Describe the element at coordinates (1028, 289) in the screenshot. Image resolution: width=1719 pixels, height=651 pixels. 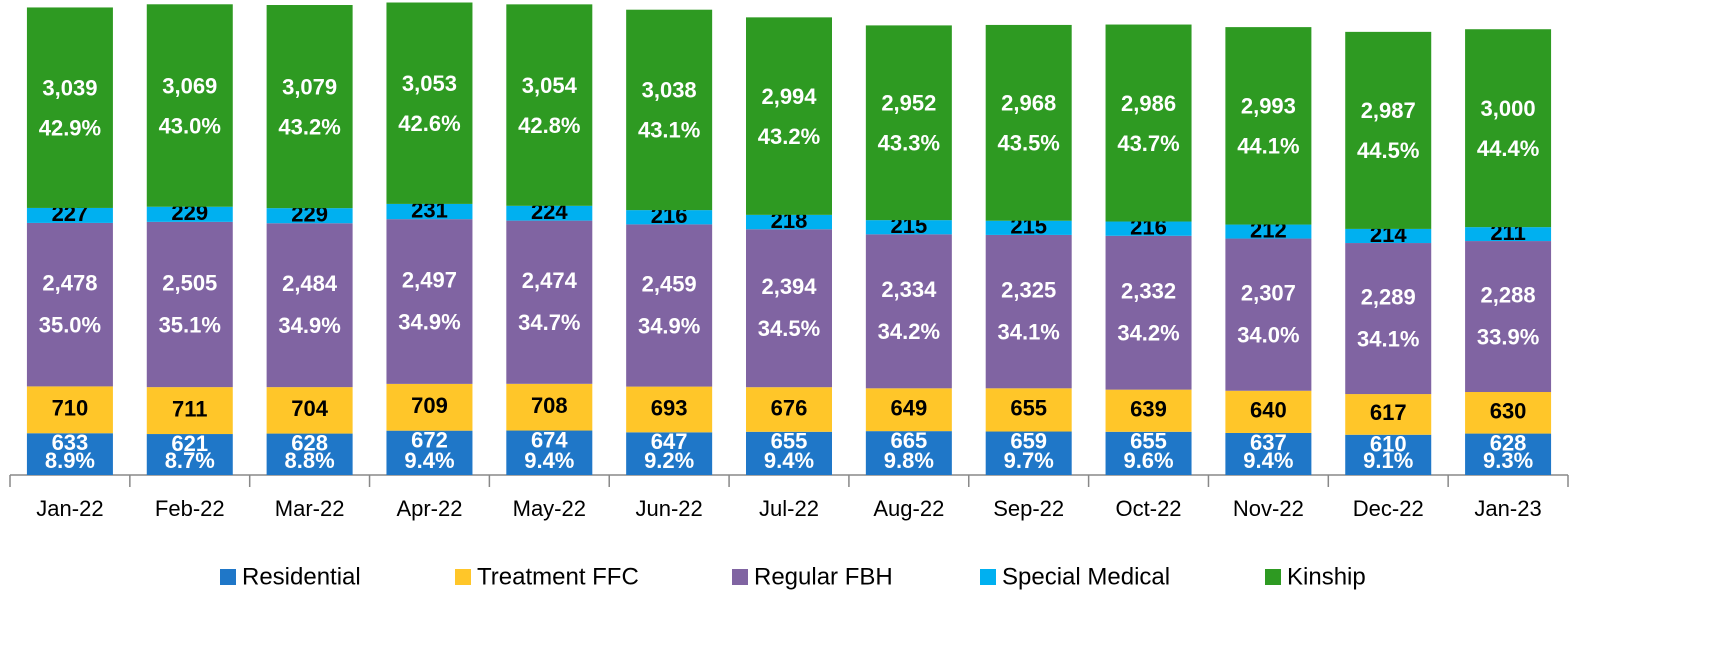
I see `value-label: 2,325` at that location.